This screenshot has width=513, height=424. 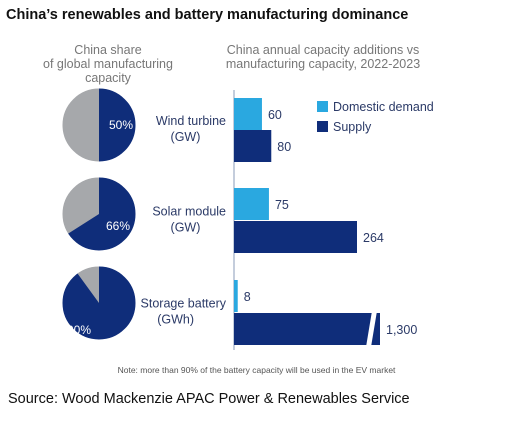 What do you see at coordinates (282, 205) in the screenshot?
I see `bar-label-domestic-demand-1: 75` at bounding box center [282, 205].